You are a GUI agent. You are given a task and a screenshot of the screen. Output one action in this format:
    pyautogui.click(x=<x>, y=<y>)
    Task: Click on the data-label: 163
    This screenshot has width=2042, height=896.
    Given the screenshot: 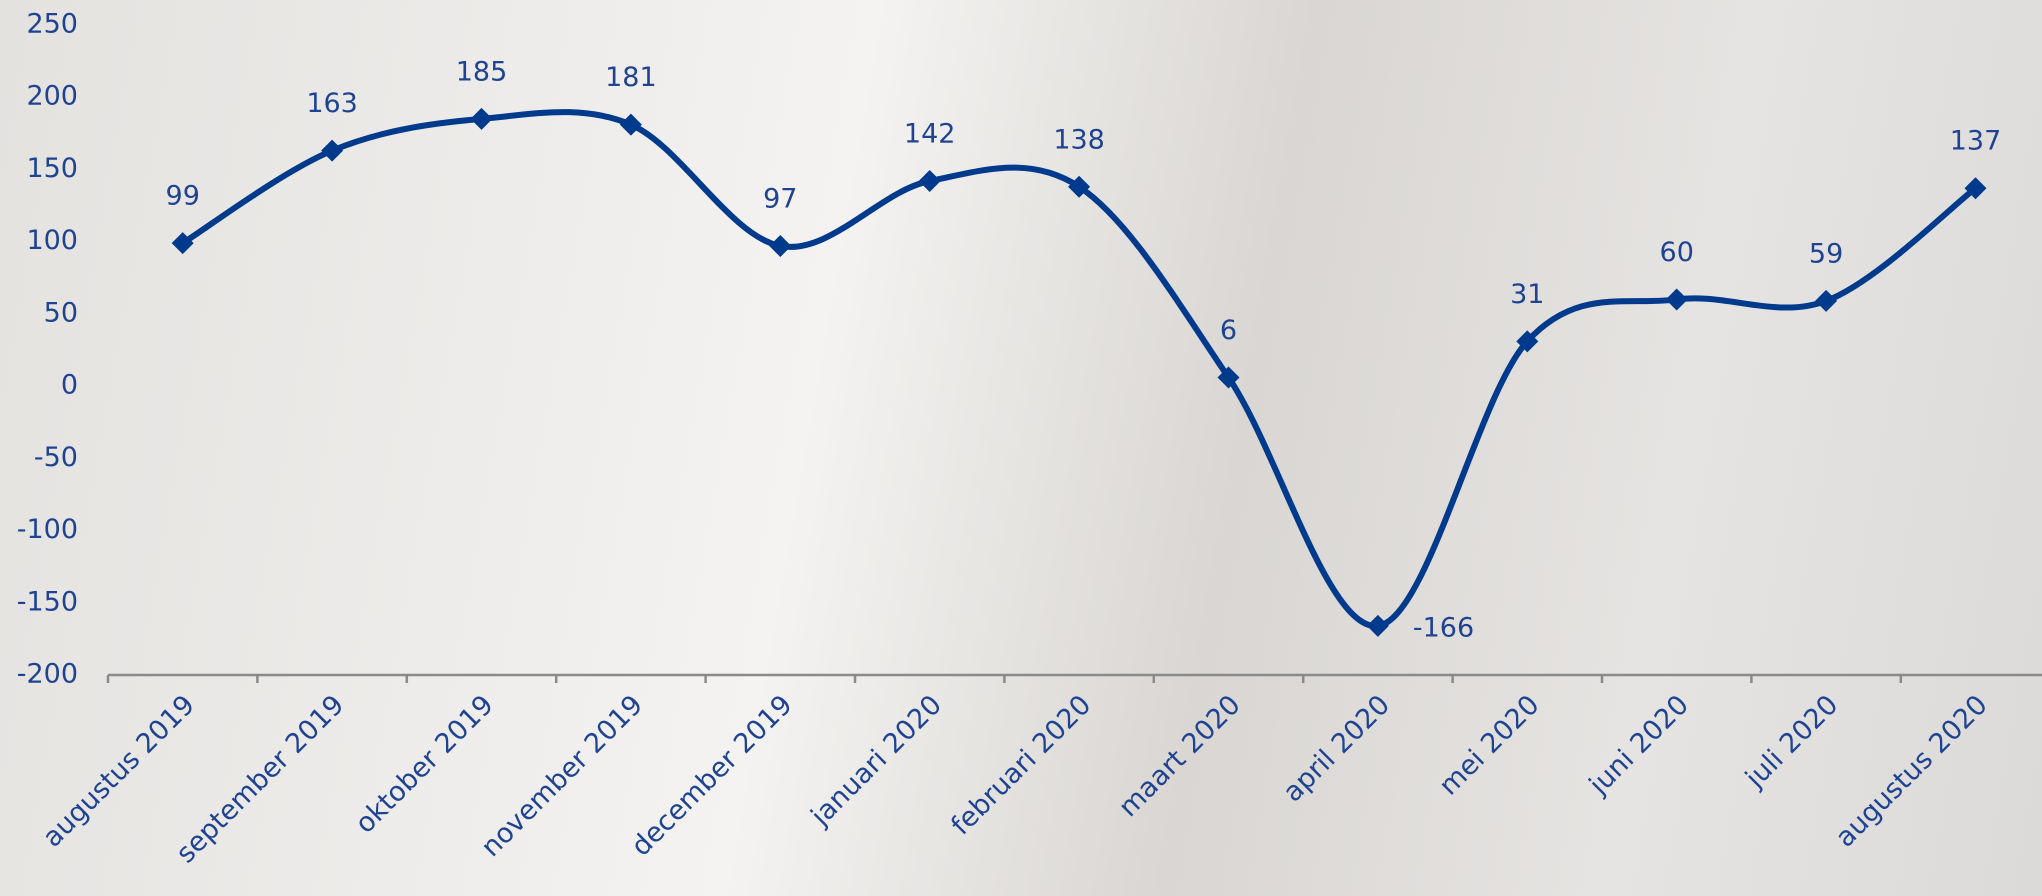 What is the action you would take?
    pyautogui.click(x=332, y=103)
    